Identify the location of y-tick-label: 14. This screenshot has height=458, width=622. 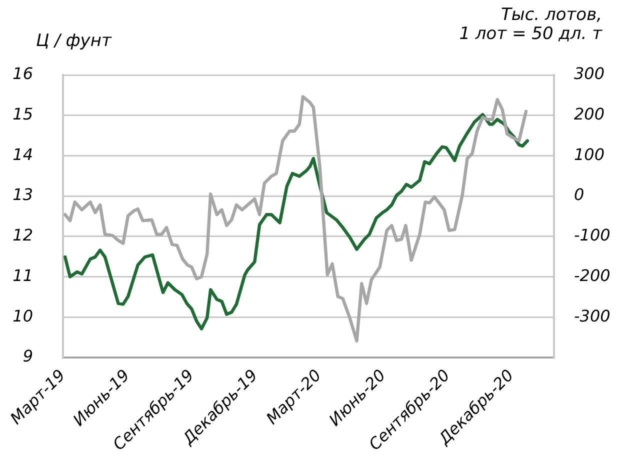
(22, 154).